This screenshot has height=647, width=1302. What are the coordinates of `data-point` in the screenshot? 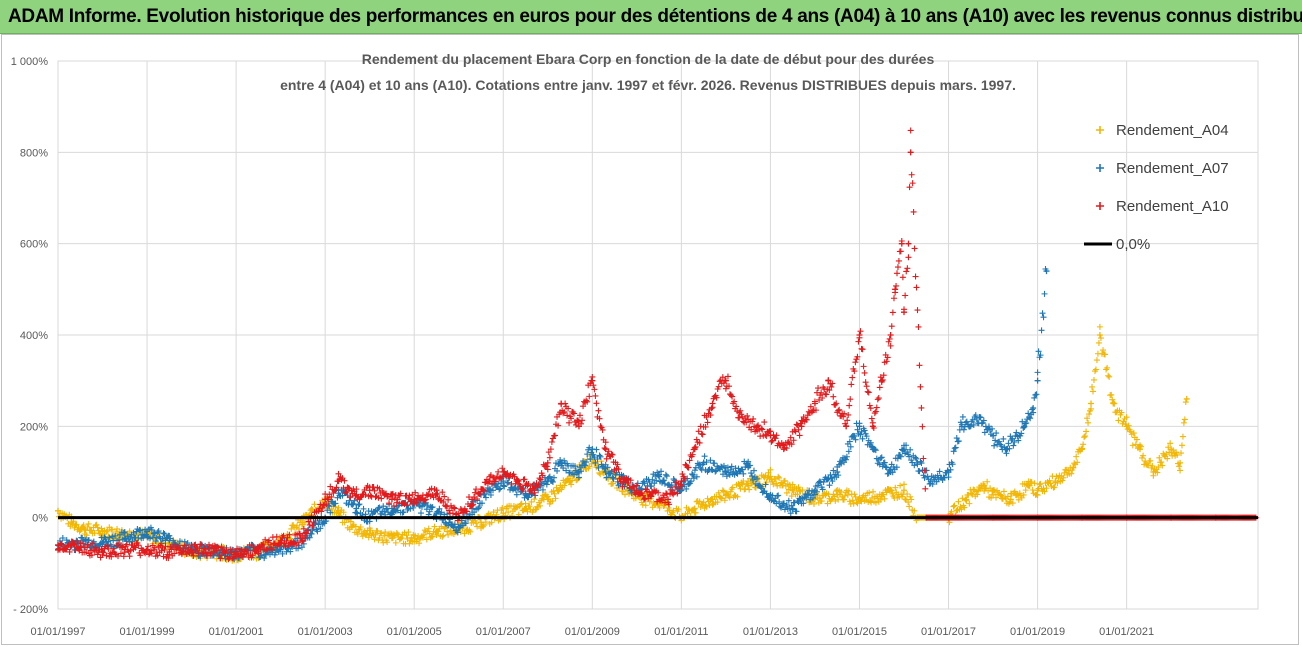 It's located at (1091, 403).